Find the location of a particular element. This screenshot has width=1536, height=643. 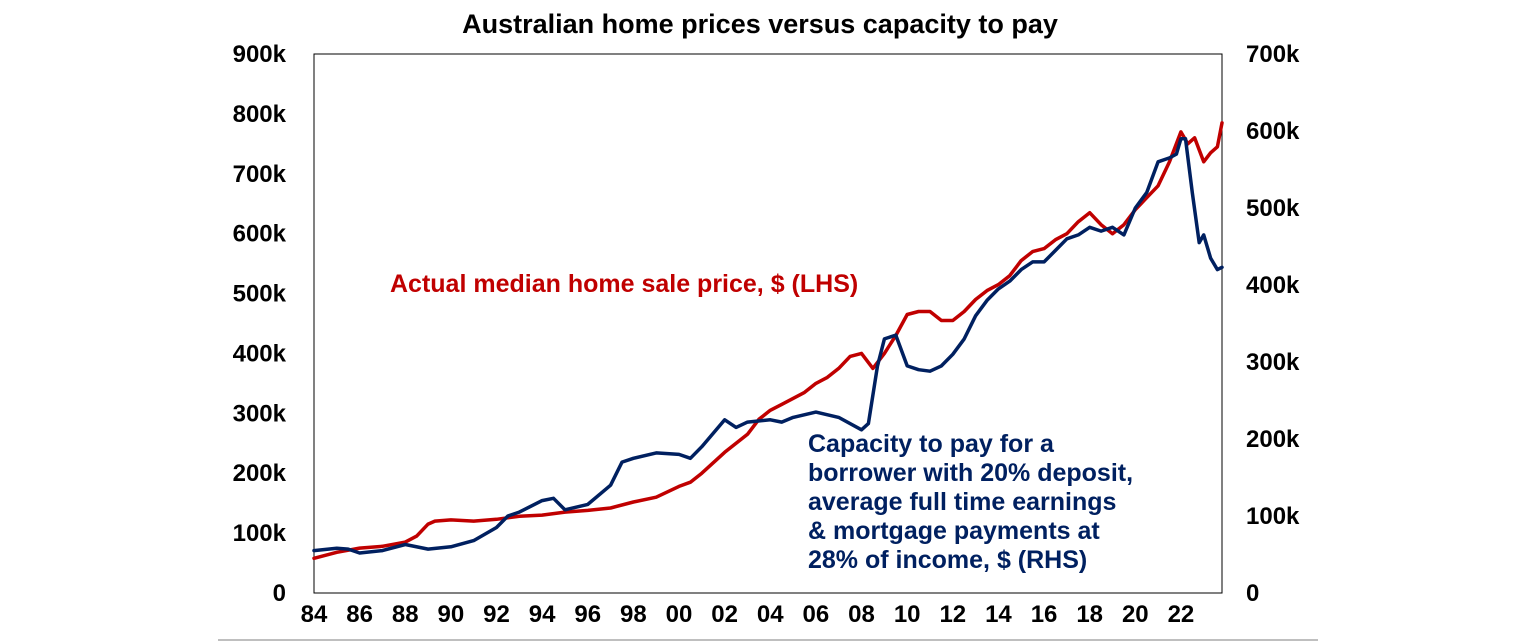

right-tick-label: 100k is located at coordinates (1273, 516).